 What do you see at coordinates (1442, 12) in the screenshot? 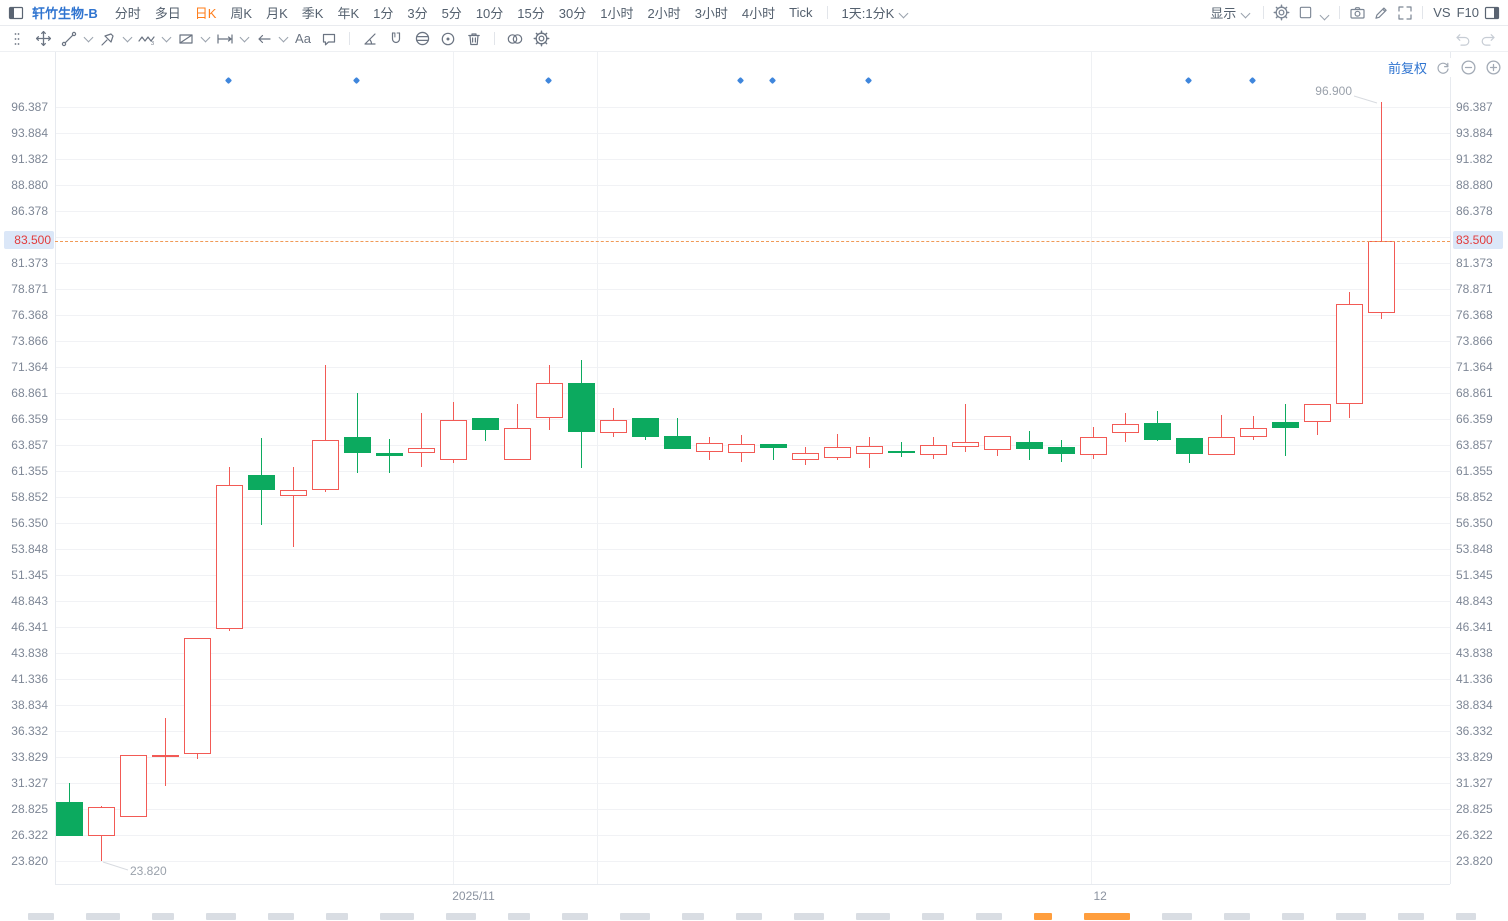
I see `vs-compare-button: VS` at bounding box center [1442, 12].